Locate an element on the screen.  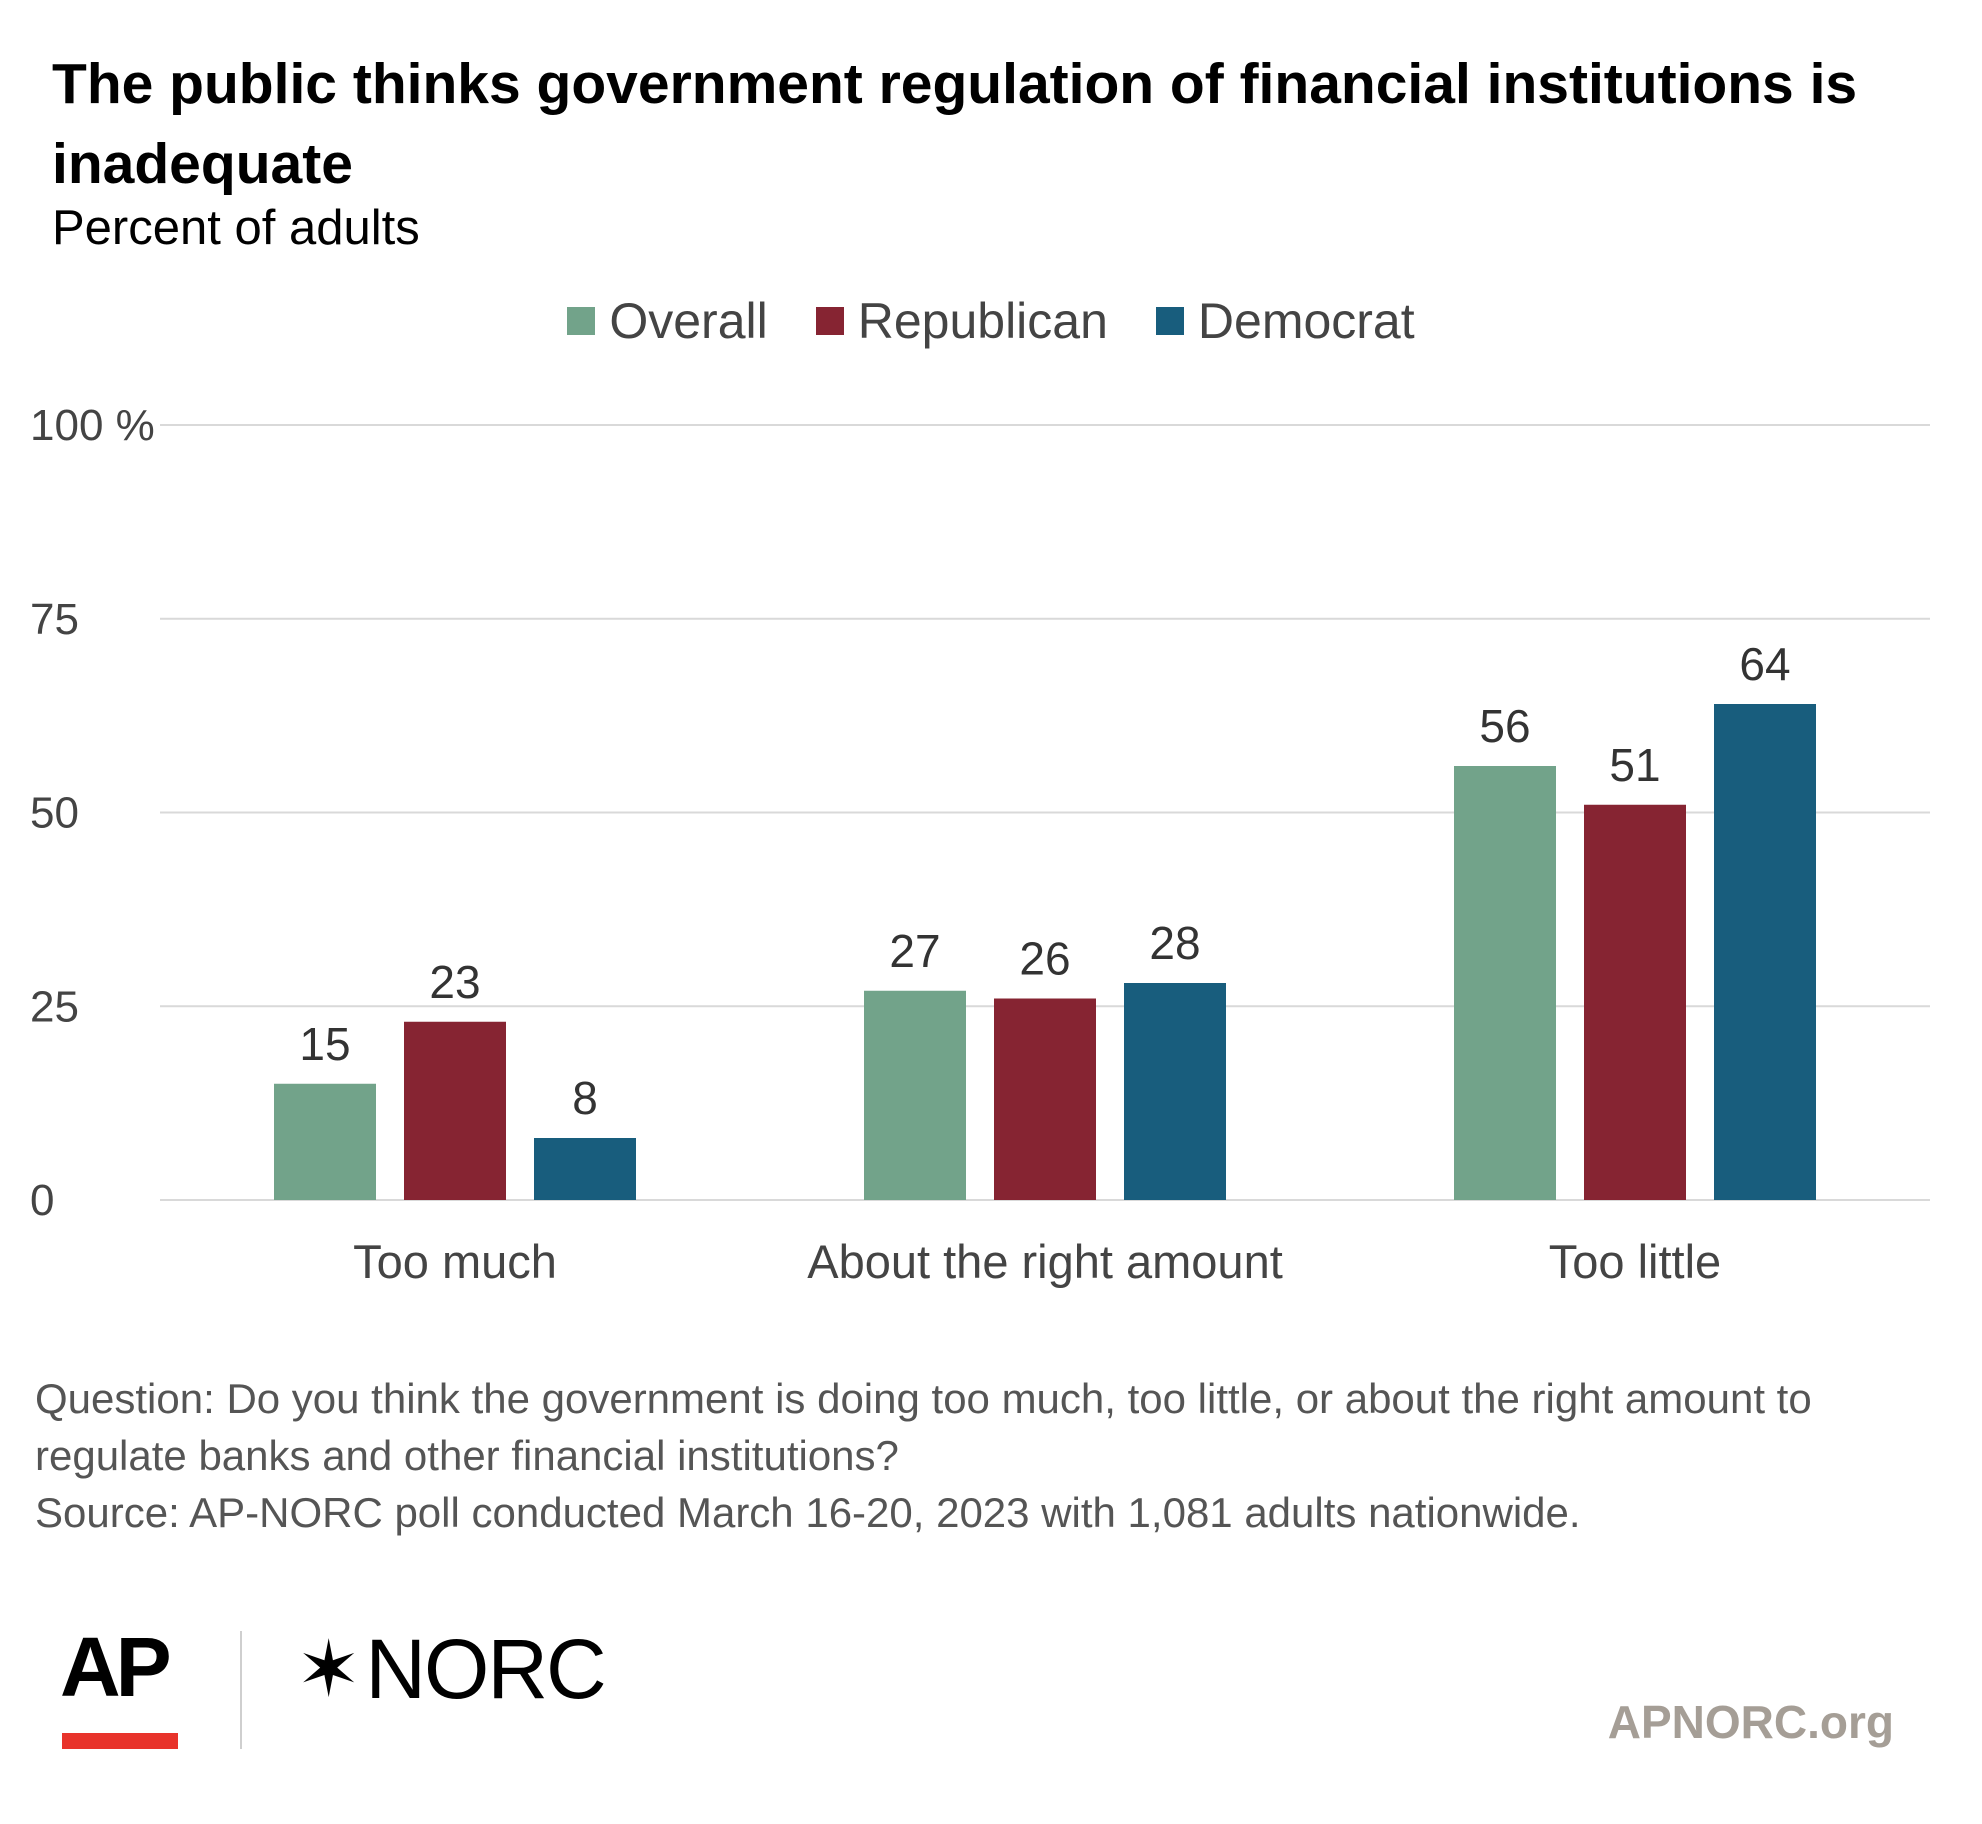
legend-item-republican: Republican is located at coordinates (961, 321).